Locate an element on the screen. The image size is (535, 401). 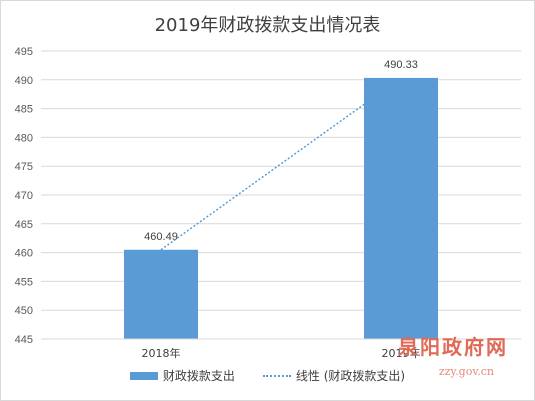
y-tick-label: 480 is located at coordinates (24, 138).